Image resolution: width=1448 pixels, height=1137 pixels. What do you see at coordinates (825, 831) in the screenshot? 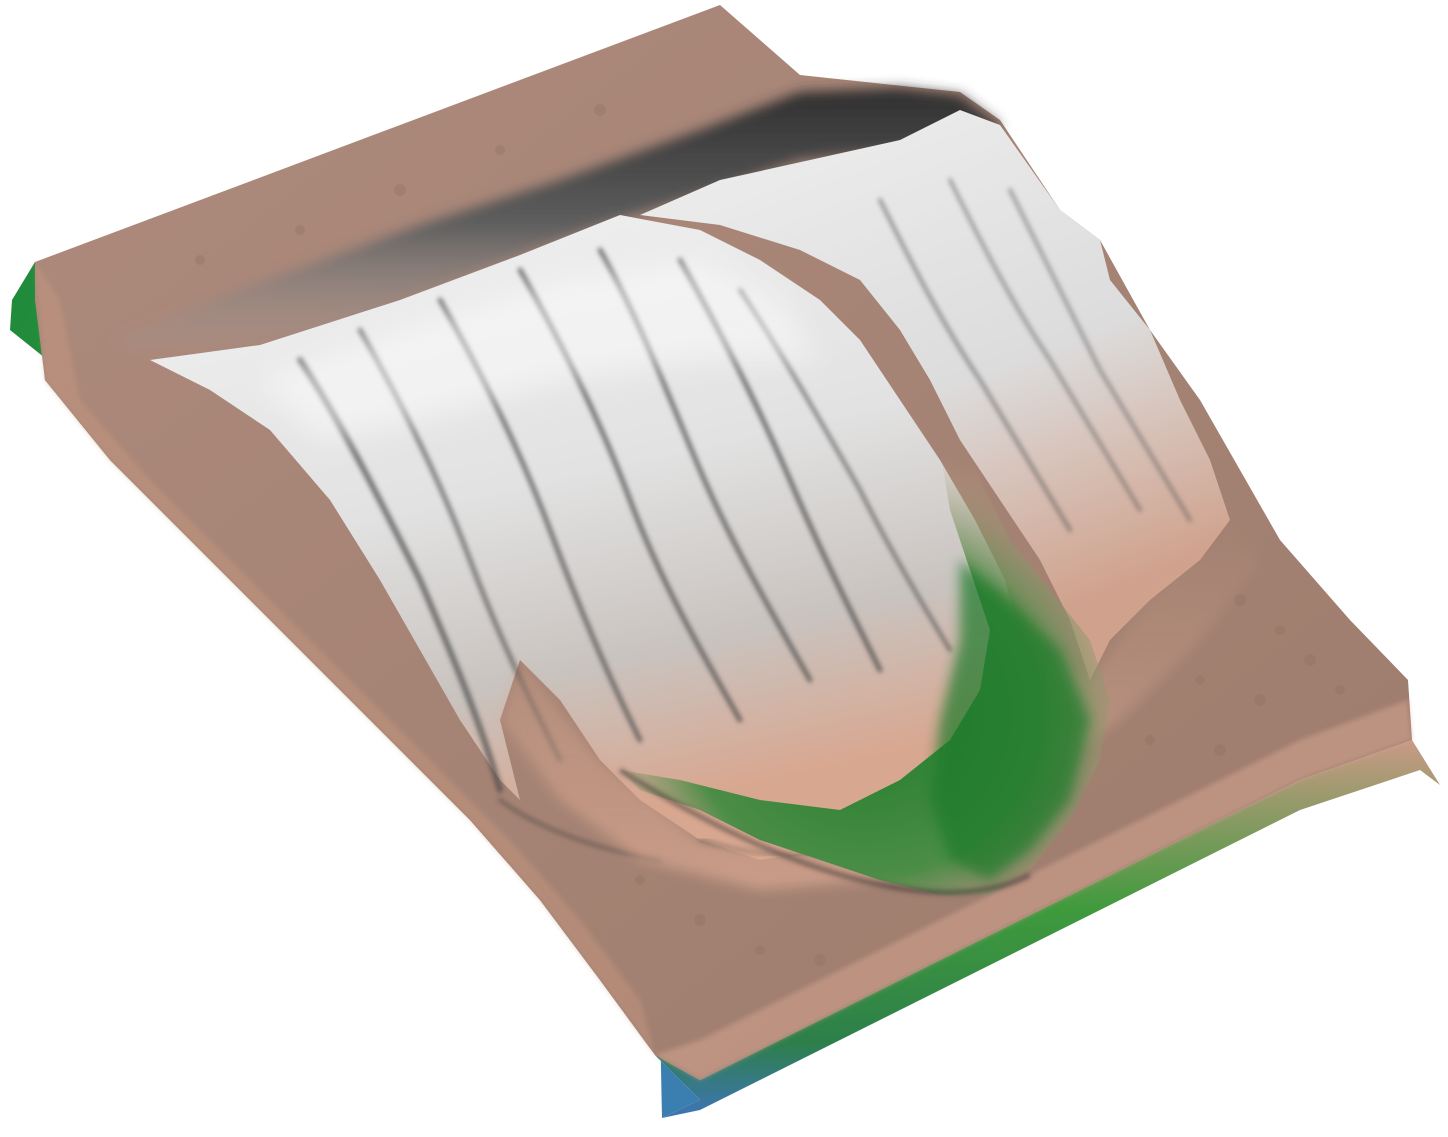
I see `valley-shadow` at bounding box center [825, 831].